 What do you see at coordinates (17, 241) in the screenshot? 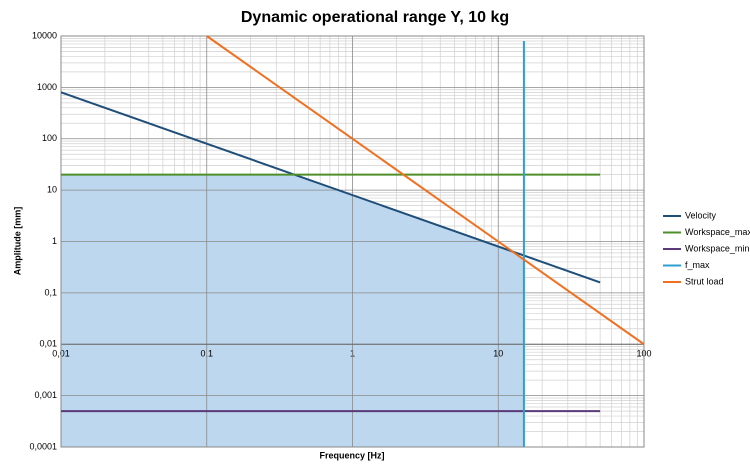
I see `y-axis-title: Amplitude [mm]` at bounding box center [17, 241].